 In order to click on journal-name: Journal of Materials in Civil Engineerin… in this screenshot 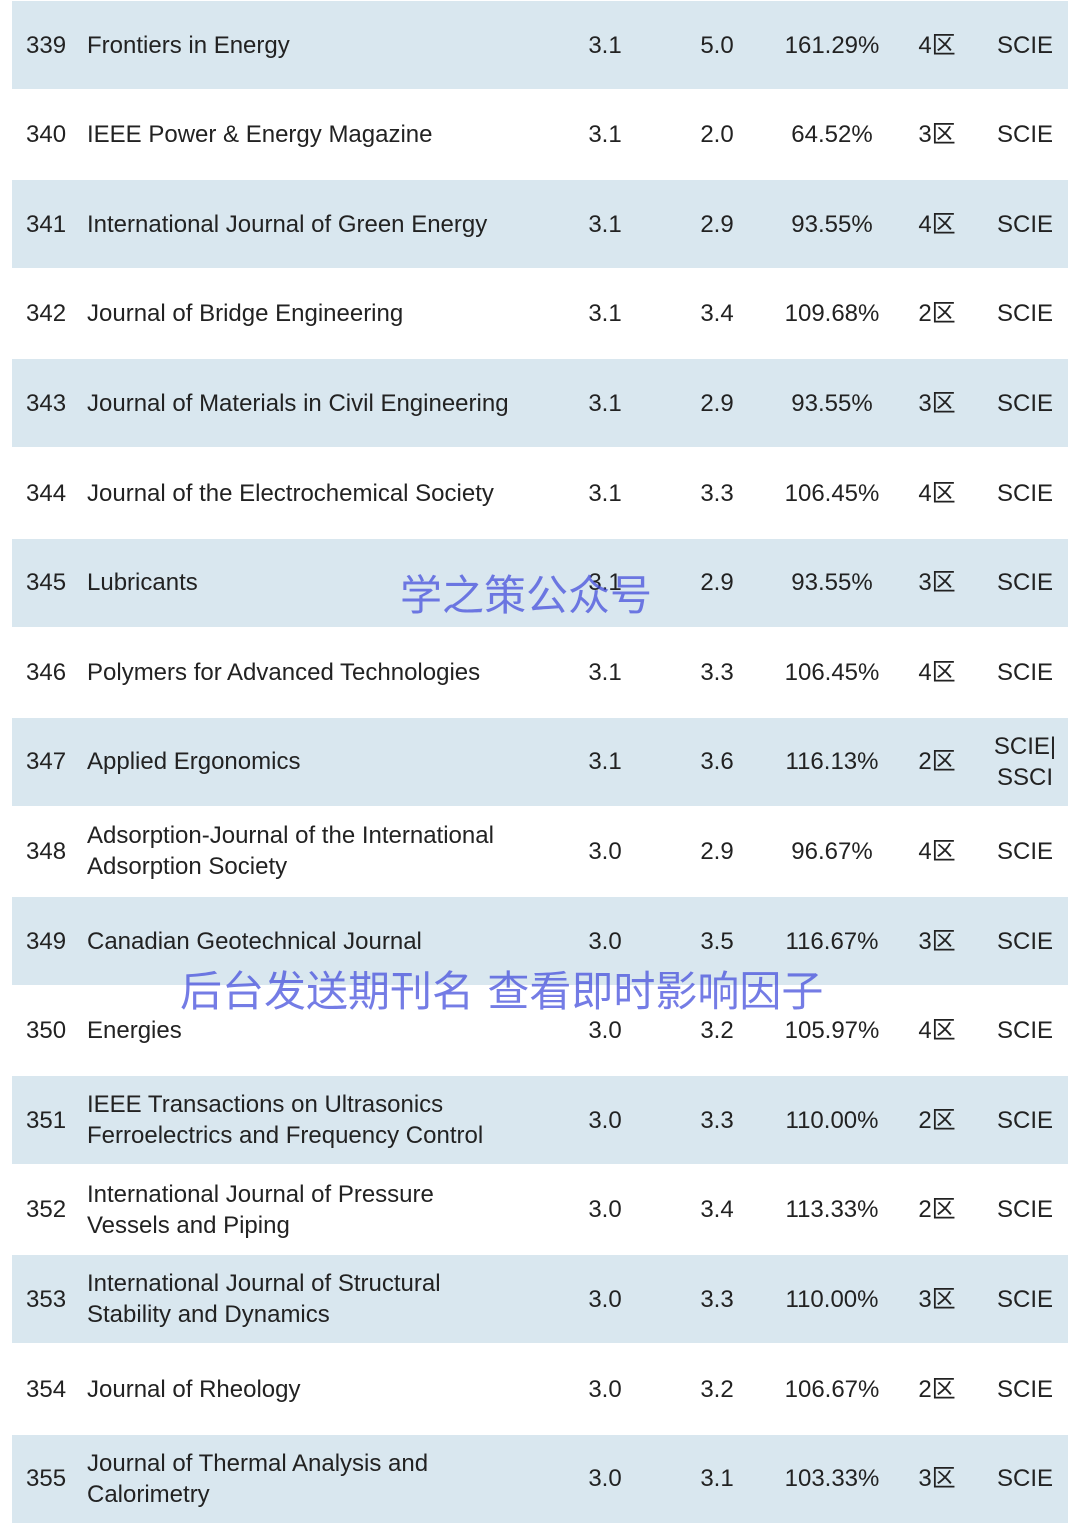, I will do `click(298, 403)`.